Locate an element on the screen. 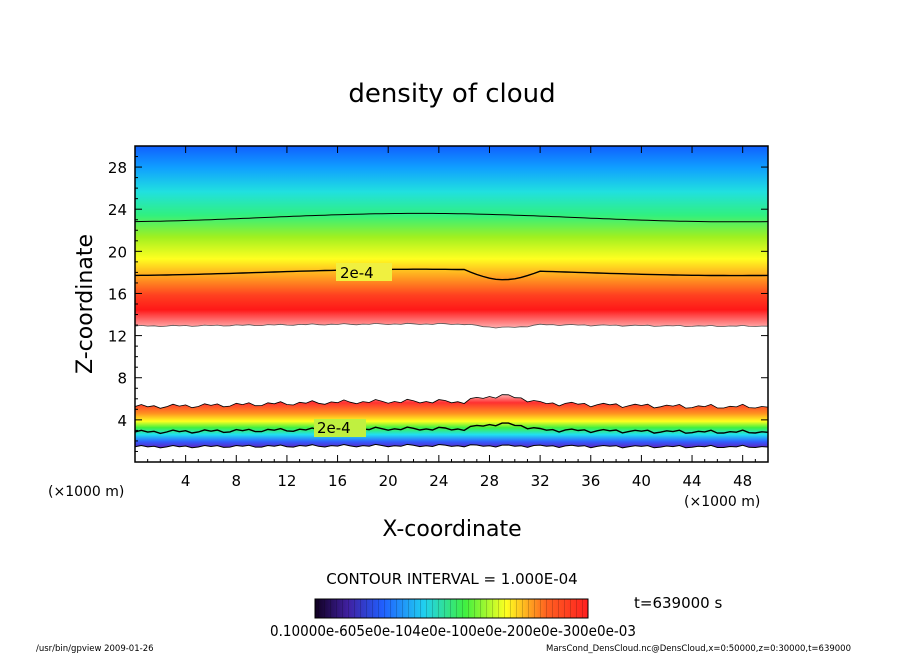 The width and height of the screenshot is (904, 654). x-axis-label: X-coordinate is located at coordinates (451, 529).